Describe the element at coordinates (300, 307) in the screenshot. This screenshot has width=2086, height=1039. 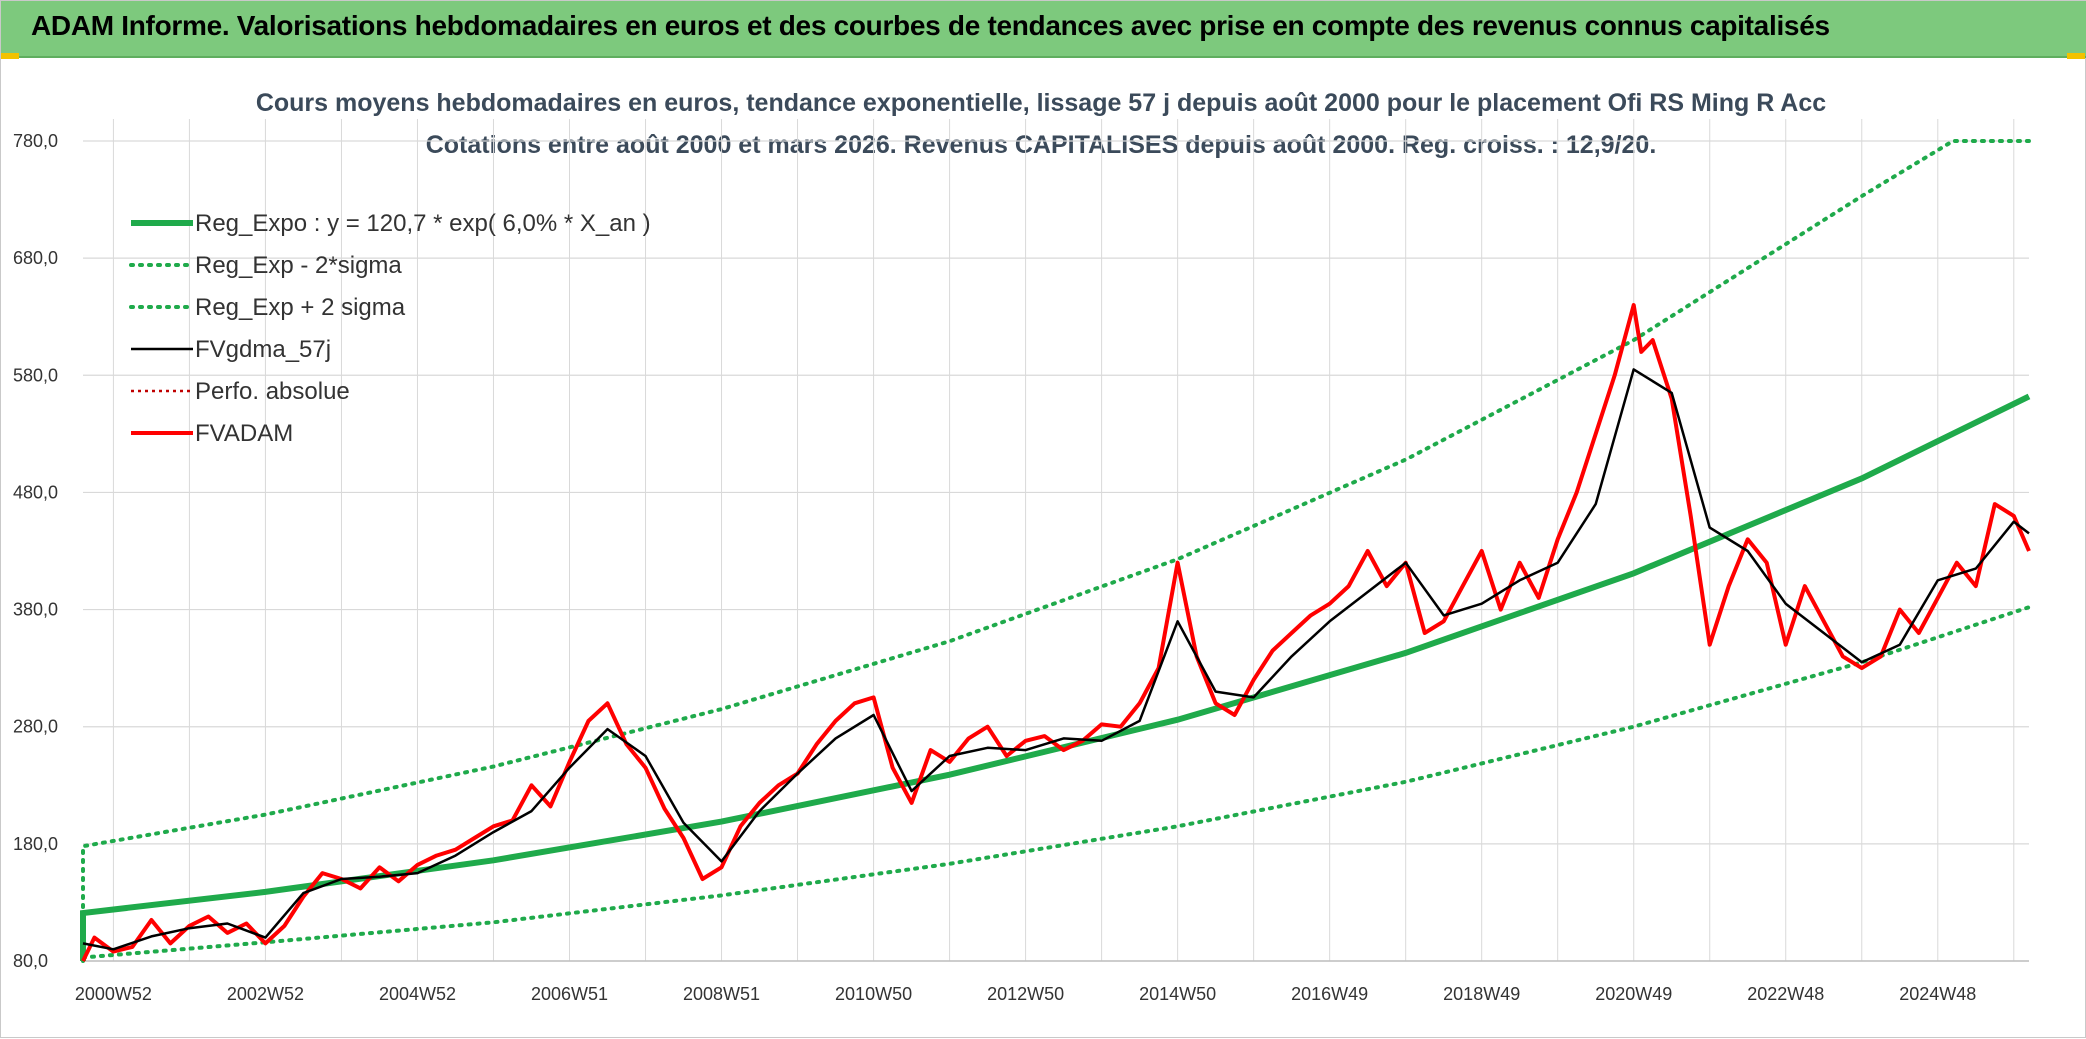
I see `legend-label-reg-exp-2-sigma: Reg_Exp + 2 sigma` at that location.